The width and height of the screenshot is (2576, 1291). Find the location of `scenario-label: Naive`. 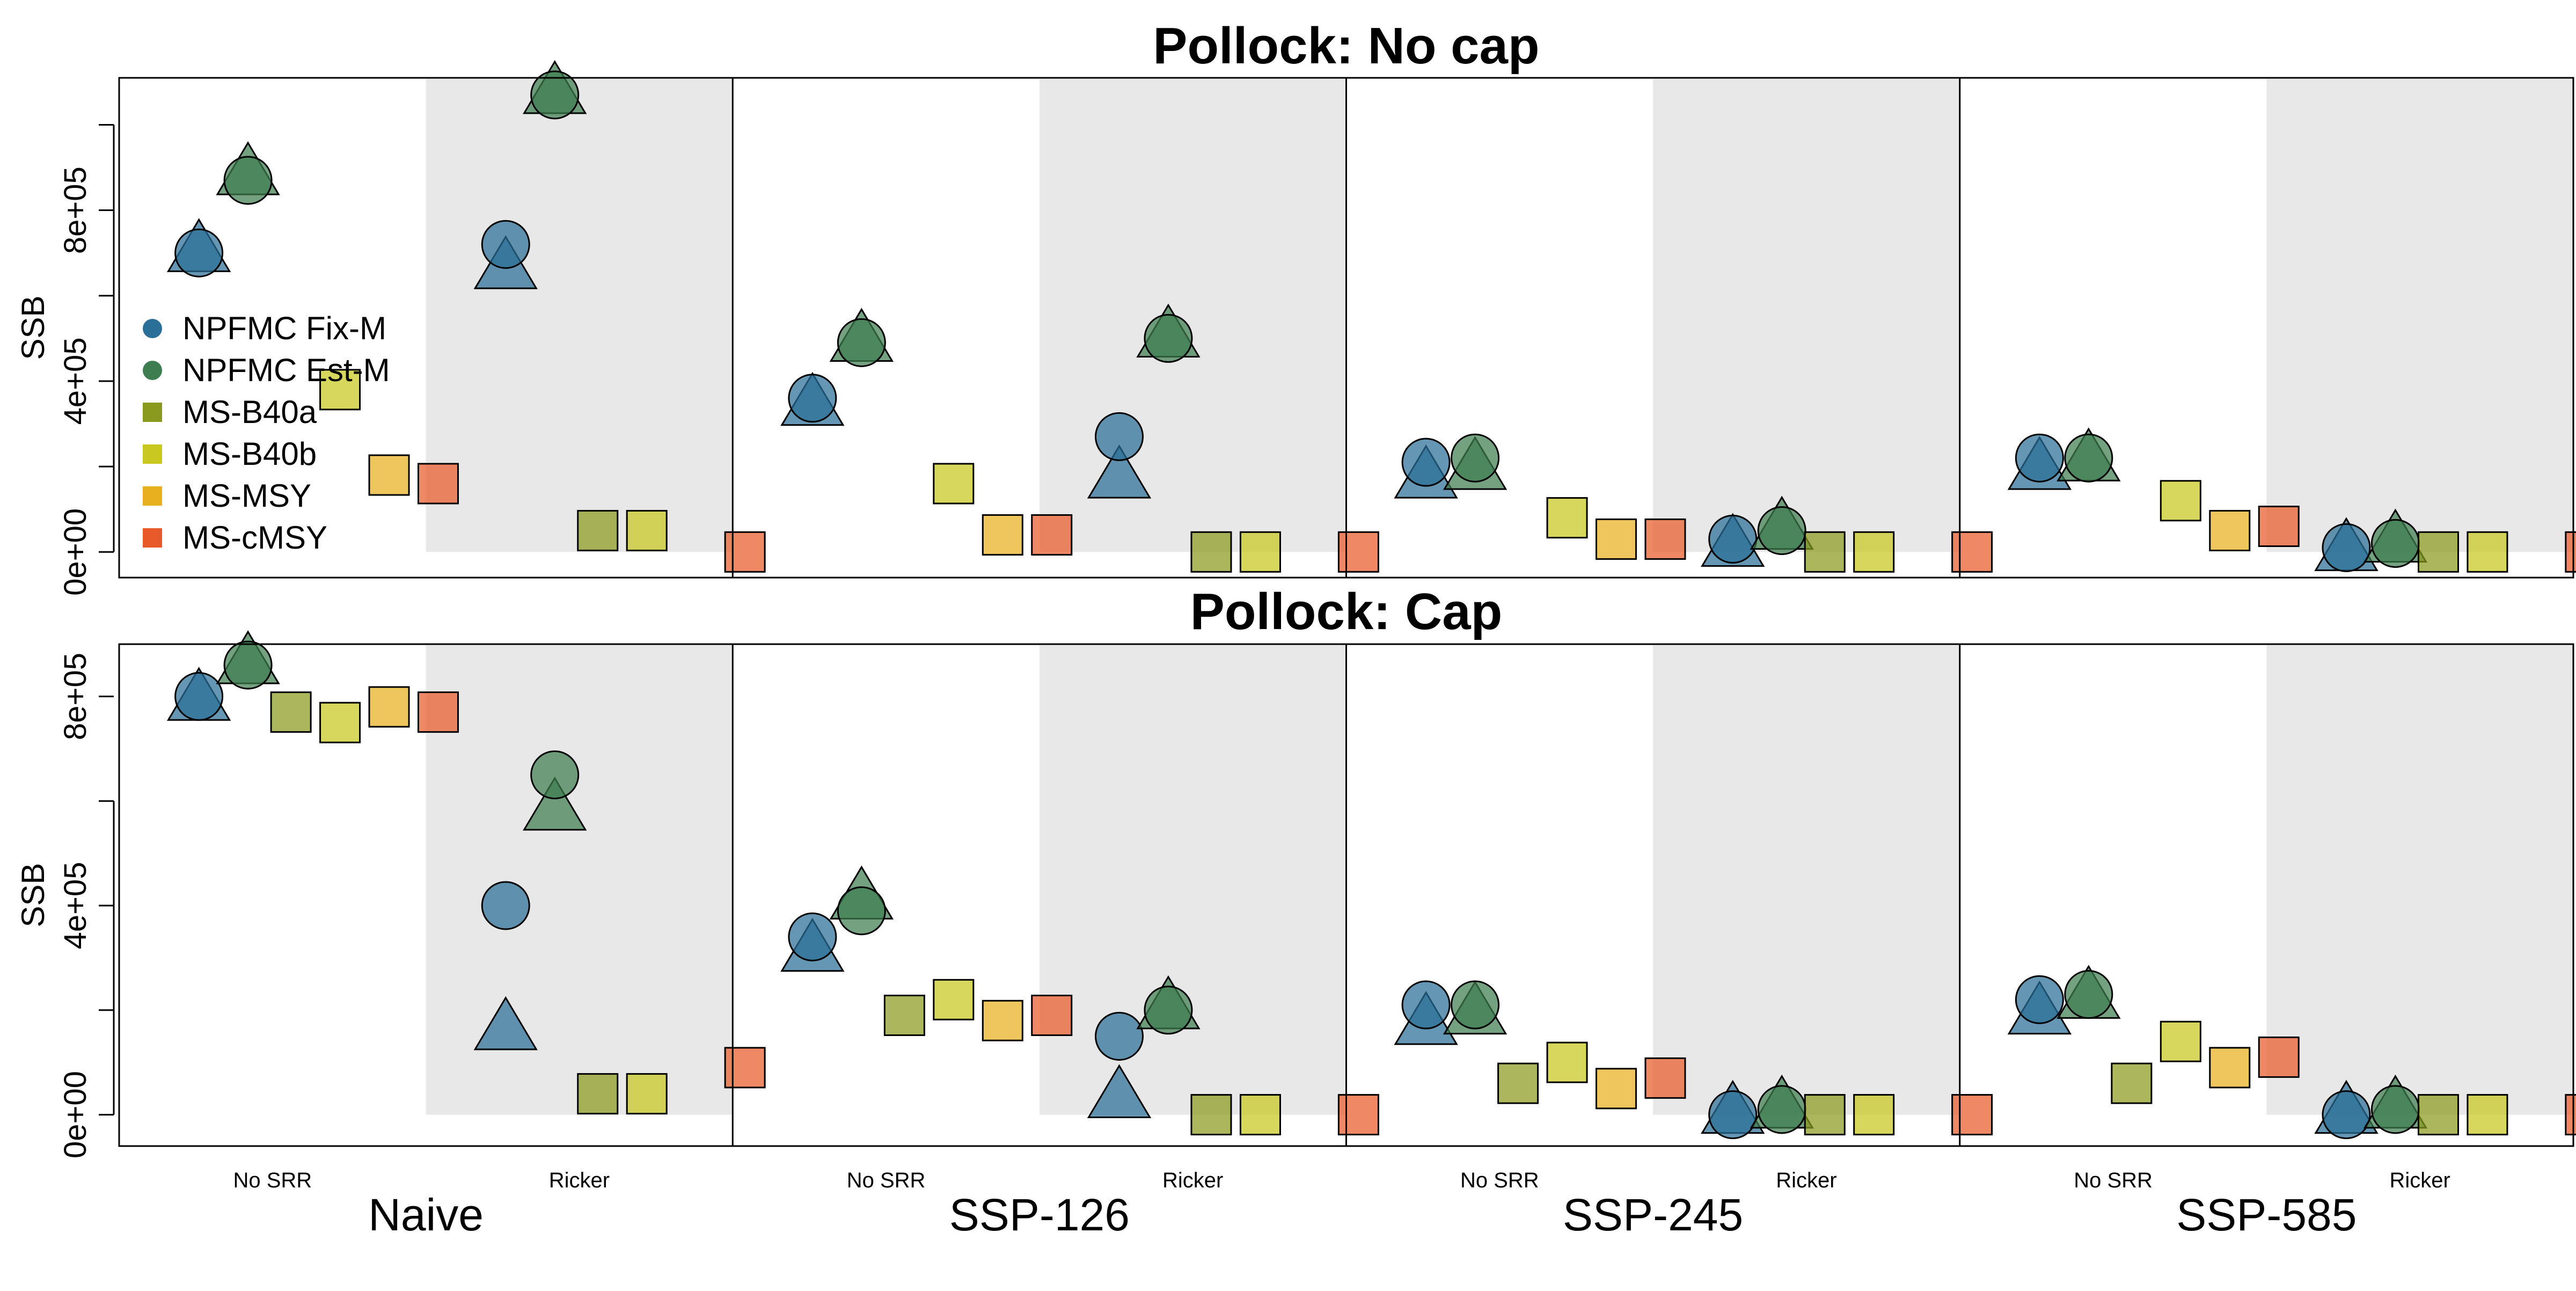

scenario-label: Naive is located at coordinates (426, 1215).